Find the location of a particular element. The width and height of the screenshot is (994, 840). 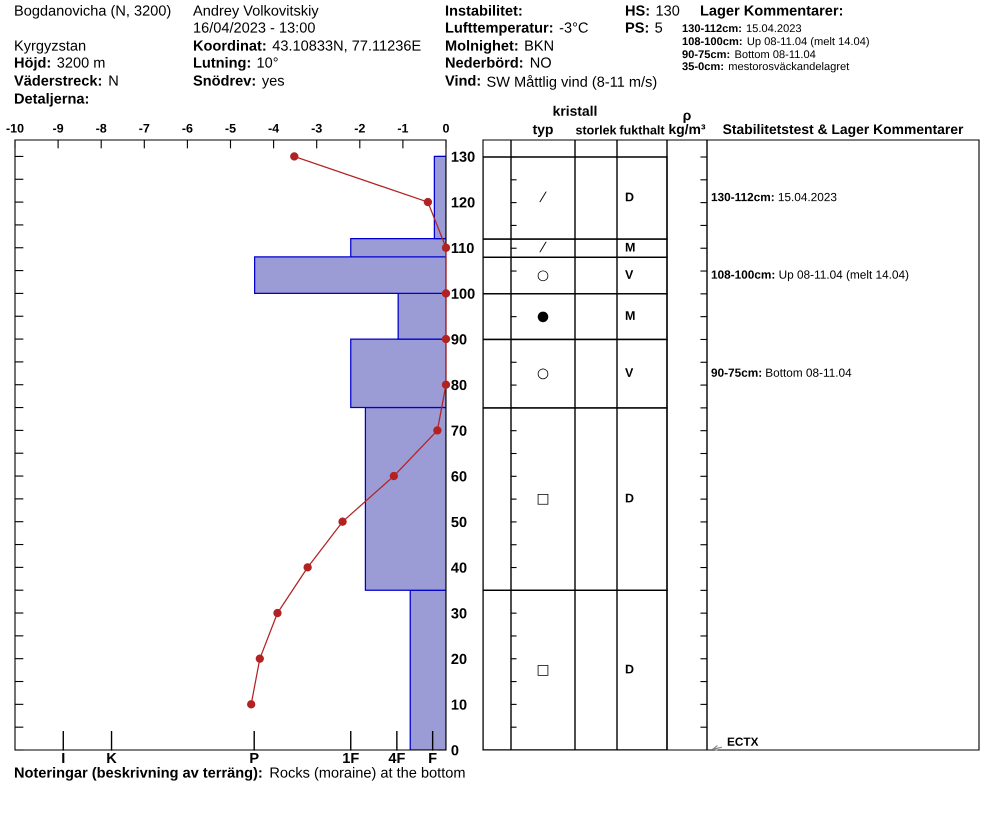

text: Koordinat: 43.10833N, 77.11236E is located at coordinates (307, 46).